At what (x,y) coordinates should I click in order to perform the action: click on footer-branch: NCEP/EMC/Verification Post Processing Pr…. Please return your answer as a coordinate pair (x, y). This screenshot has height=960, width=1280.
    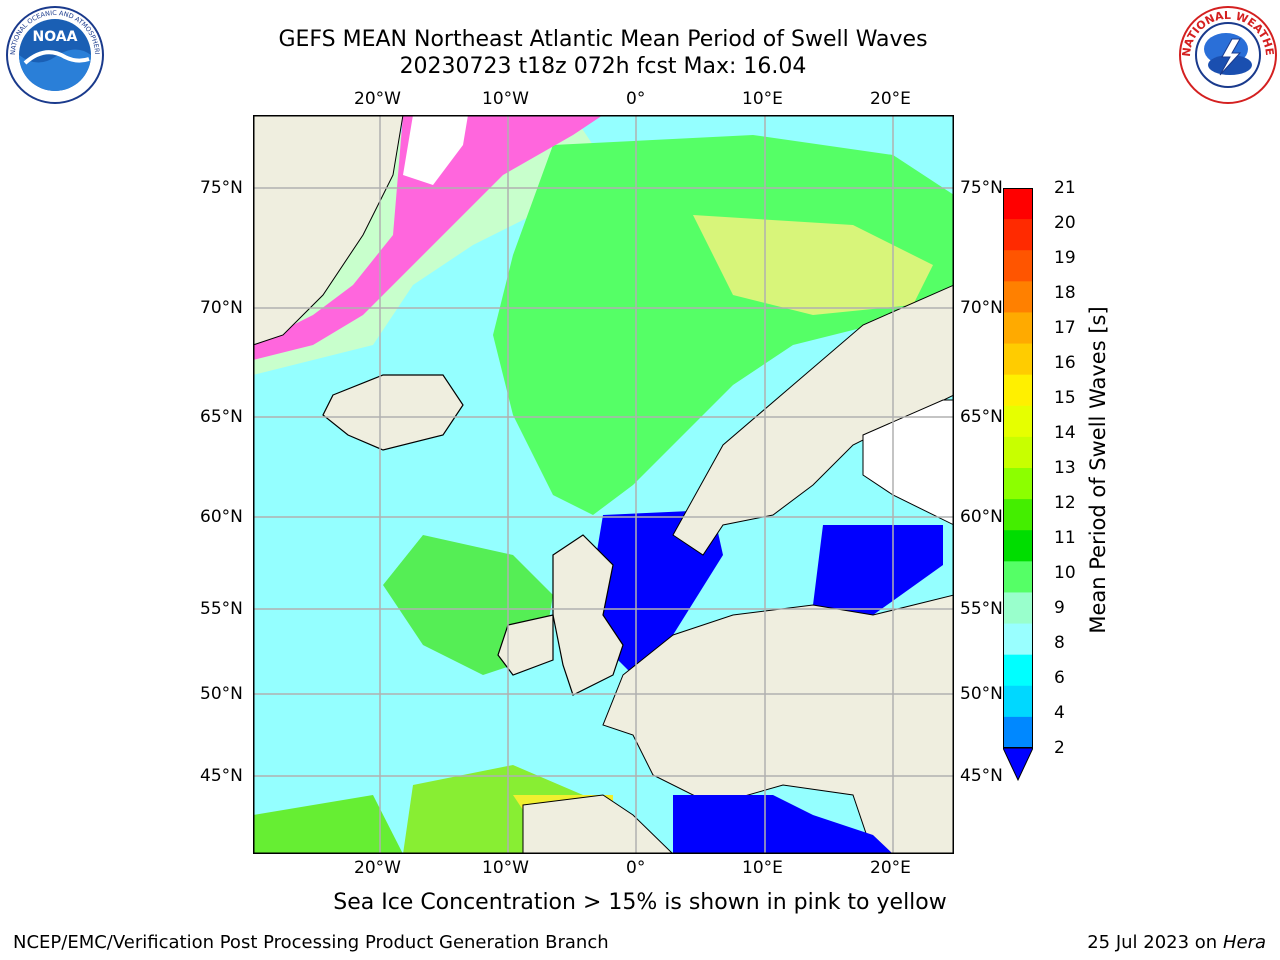
    Looking at the image, I should click on (311, 942).